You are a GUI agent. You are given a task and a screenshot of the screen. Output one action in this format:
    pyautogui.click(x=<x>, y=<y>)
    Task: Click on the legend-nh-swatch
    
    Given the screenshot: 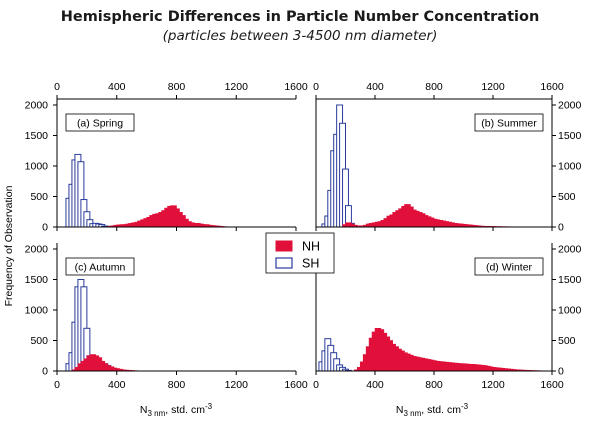 What is the action you would take?
    pyautogui.click(x=284, y=246)
    